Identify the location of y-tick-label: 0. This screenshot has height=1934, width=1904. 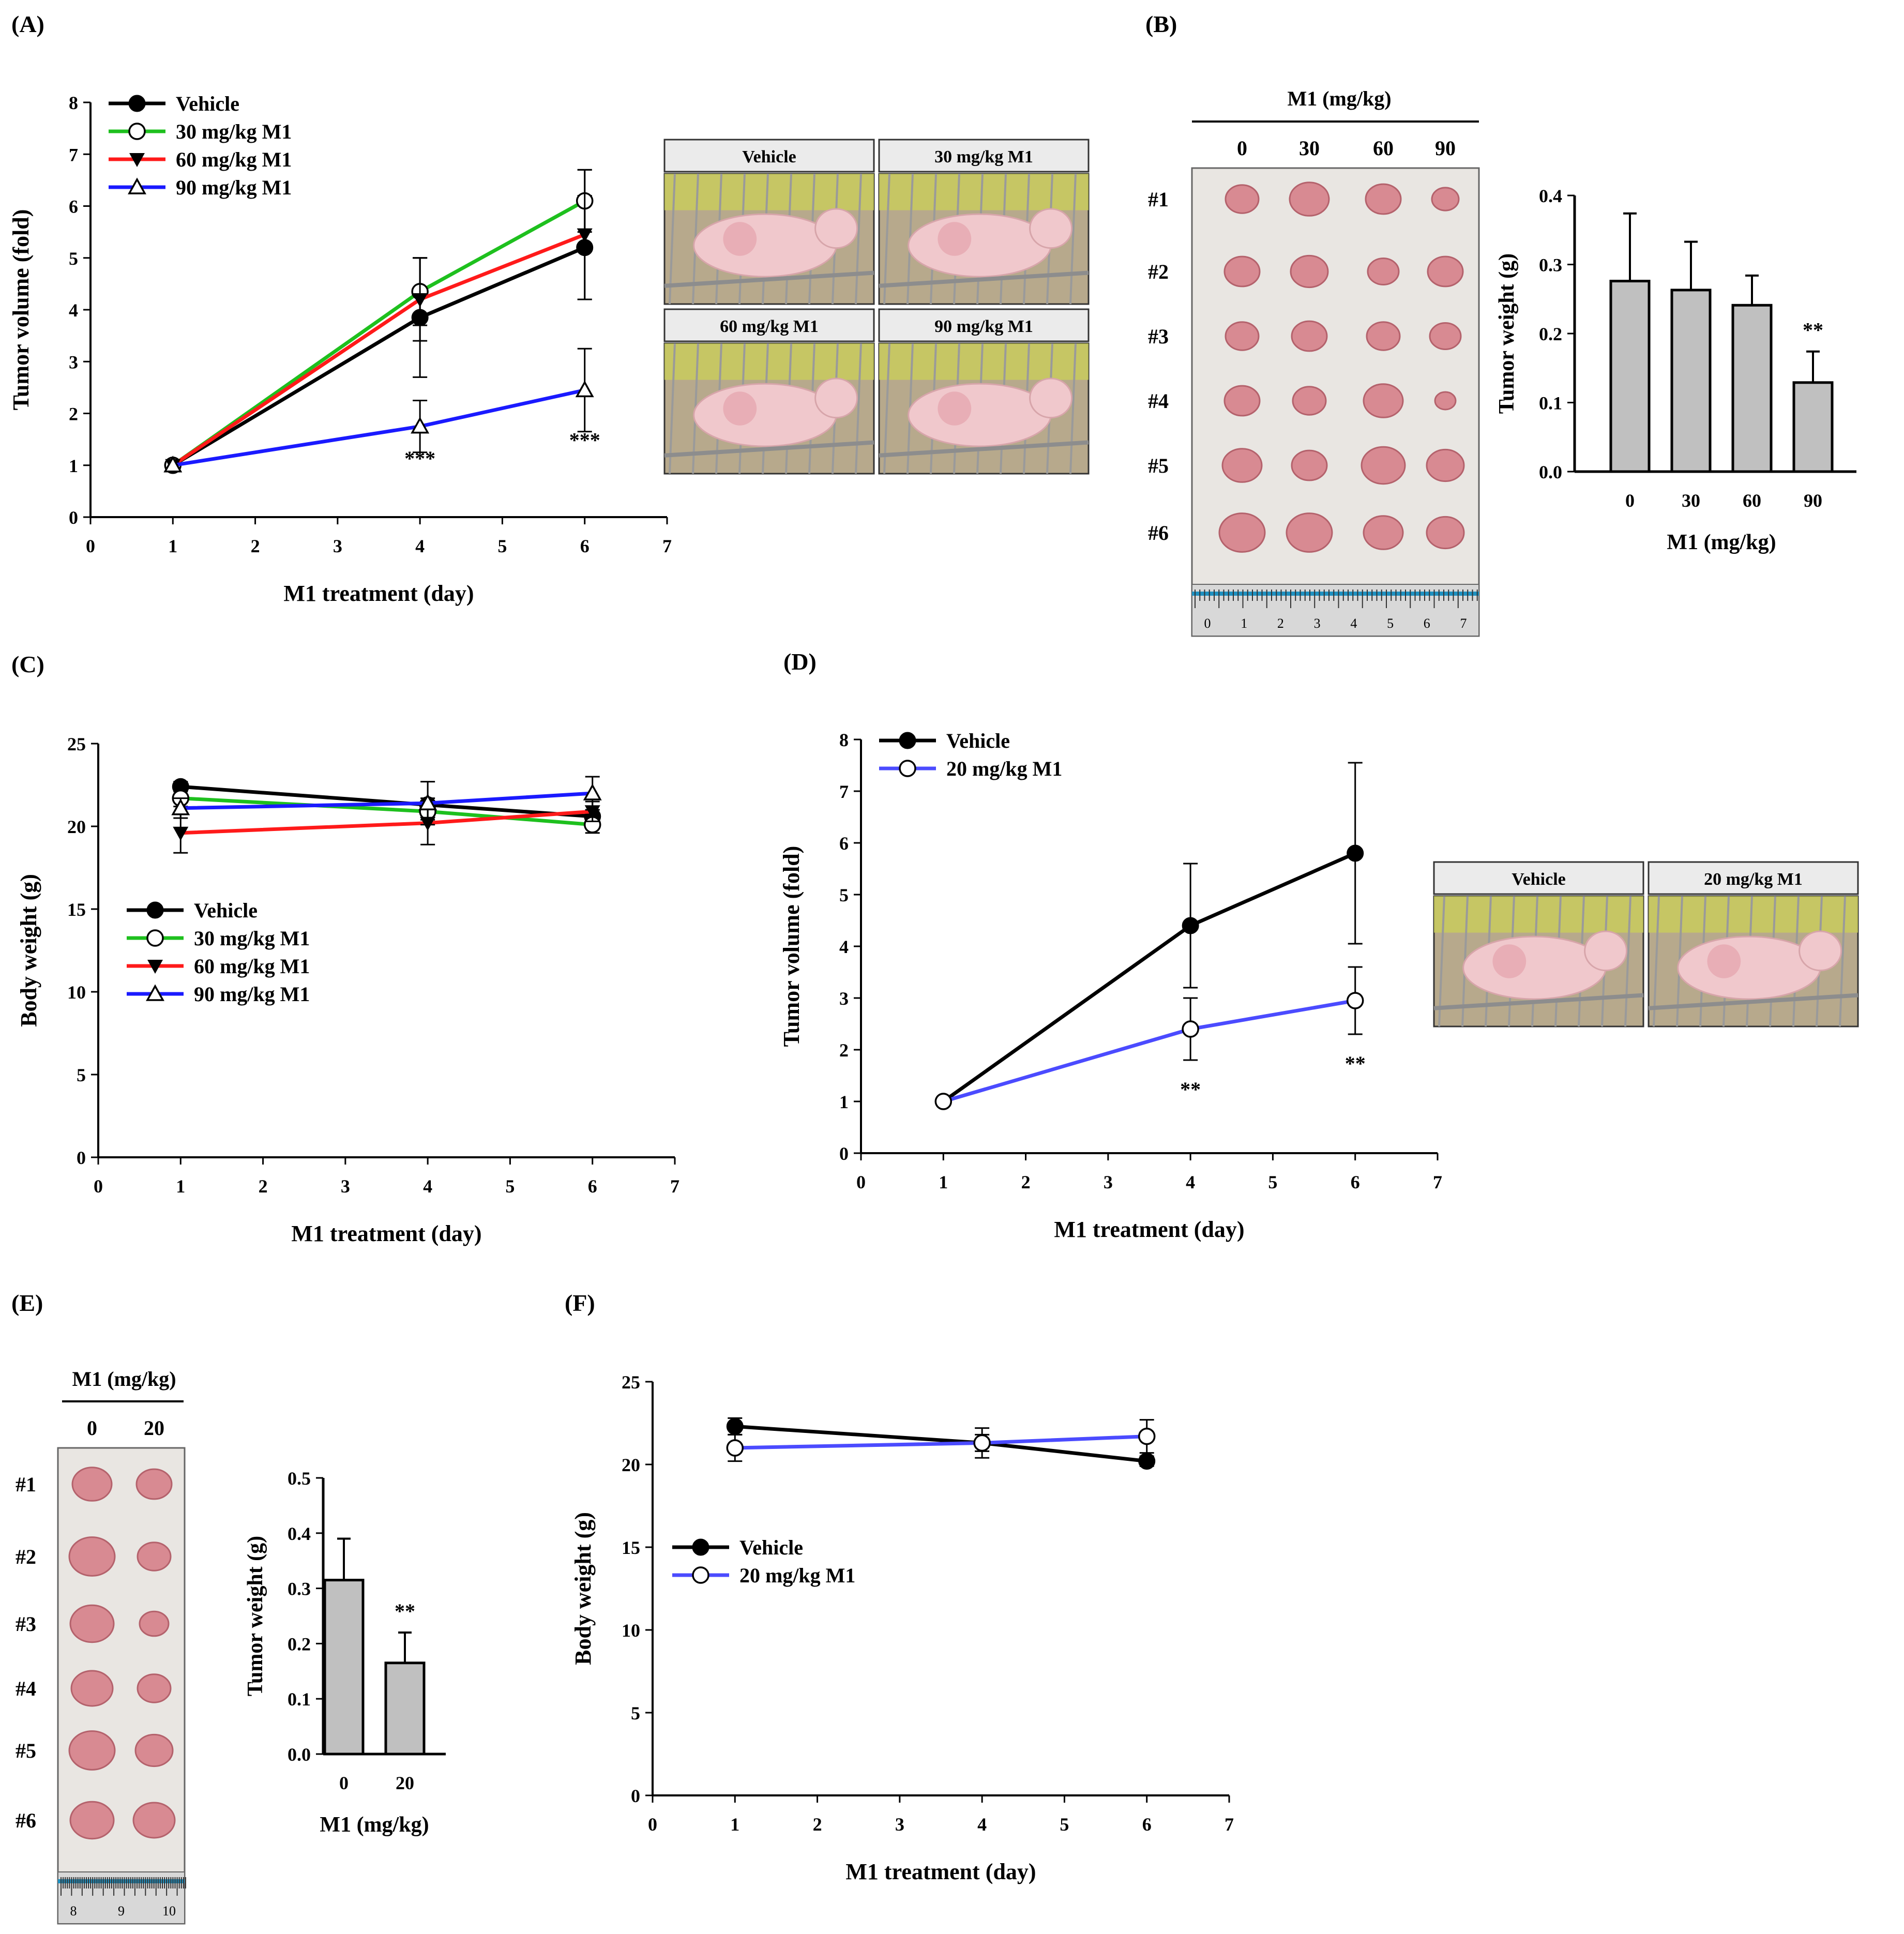
(73, 517).